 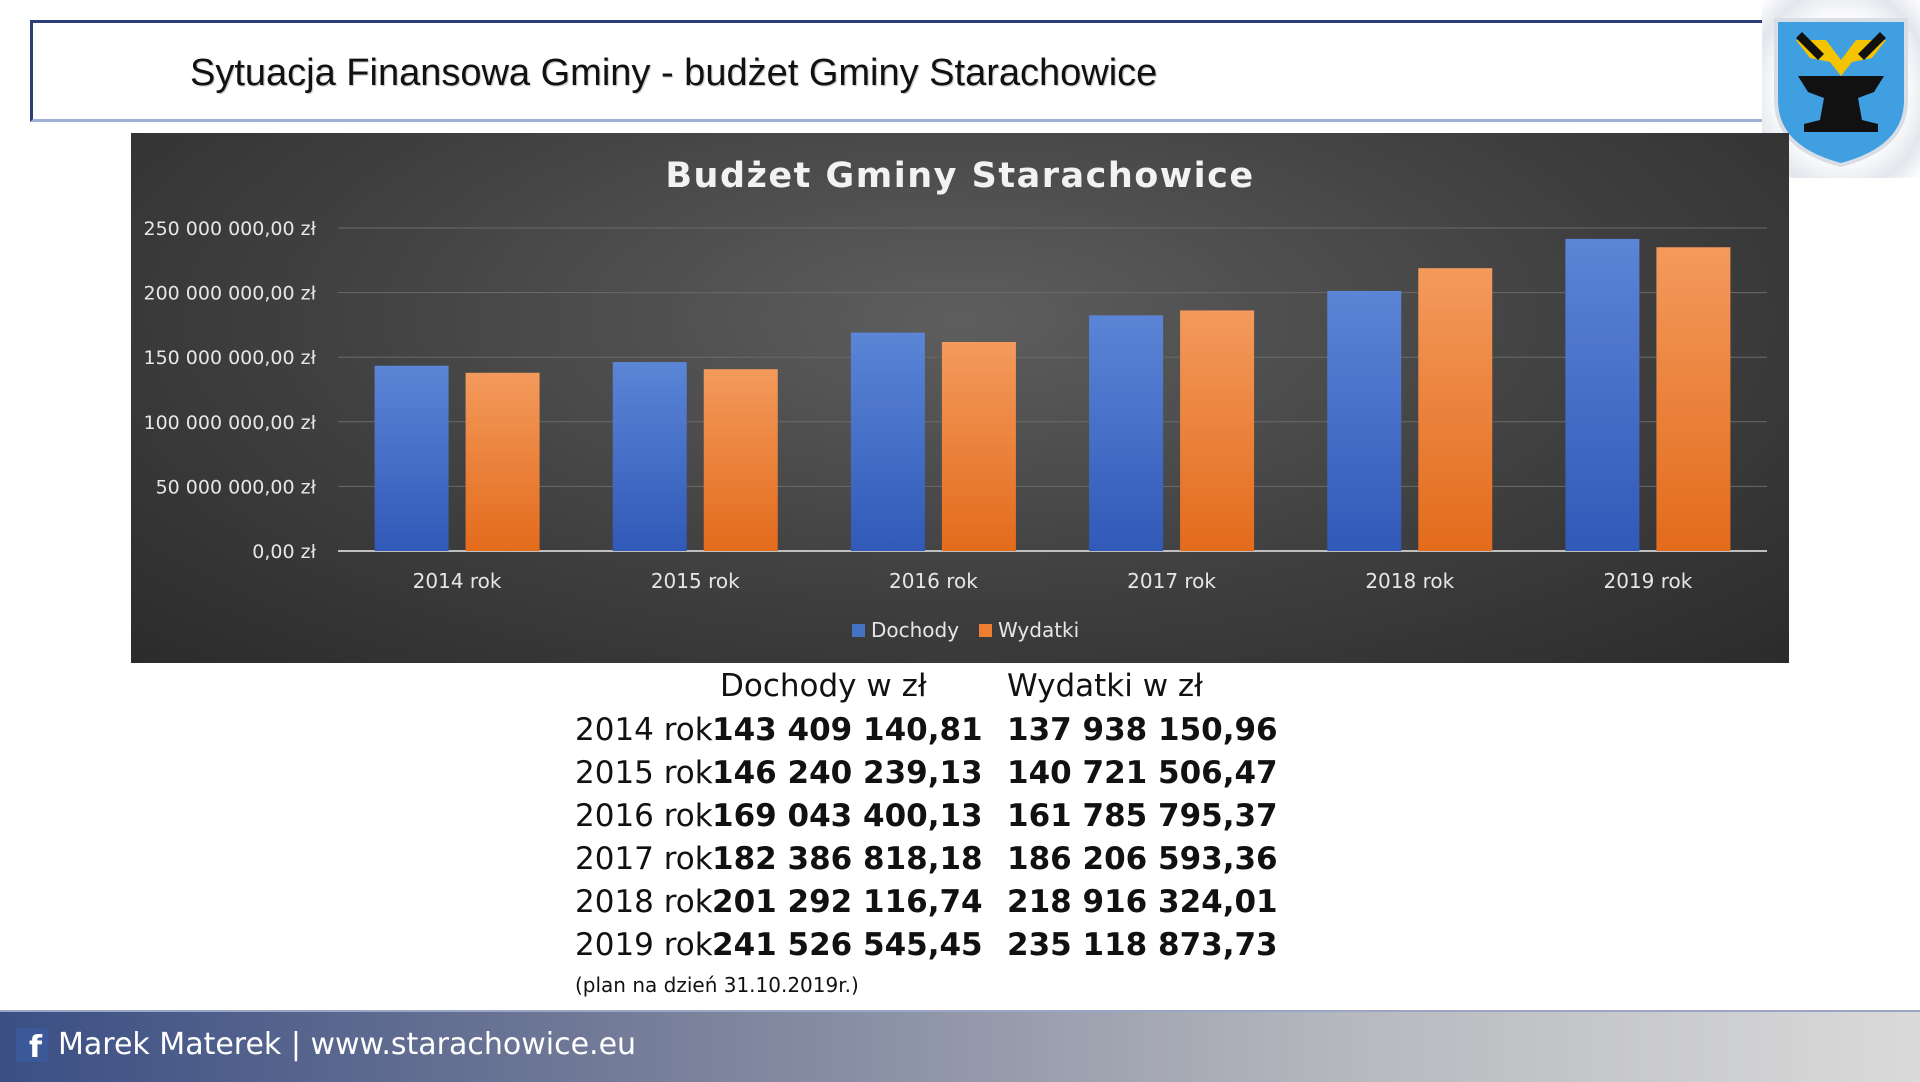 I want to click on row-wydatki: 161 785 795,37, so click(x=1142, y=816).